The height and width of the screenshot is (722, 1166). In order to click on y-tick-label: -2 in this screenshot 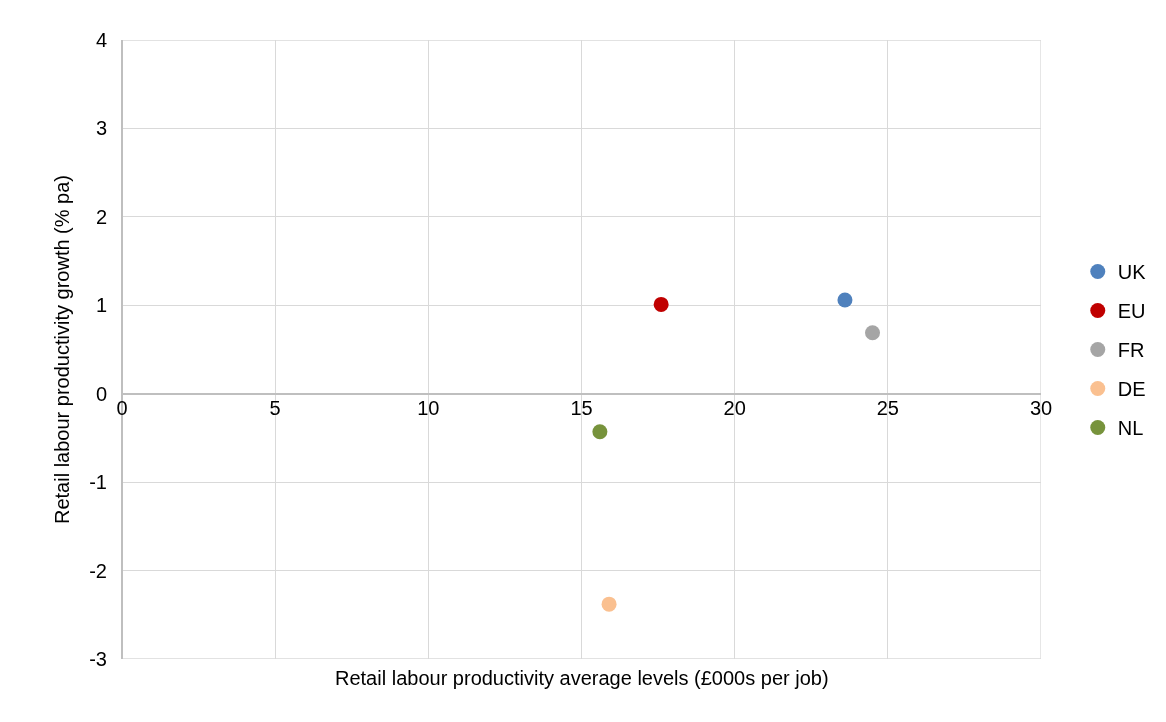, I will do `click(98, 570)`.